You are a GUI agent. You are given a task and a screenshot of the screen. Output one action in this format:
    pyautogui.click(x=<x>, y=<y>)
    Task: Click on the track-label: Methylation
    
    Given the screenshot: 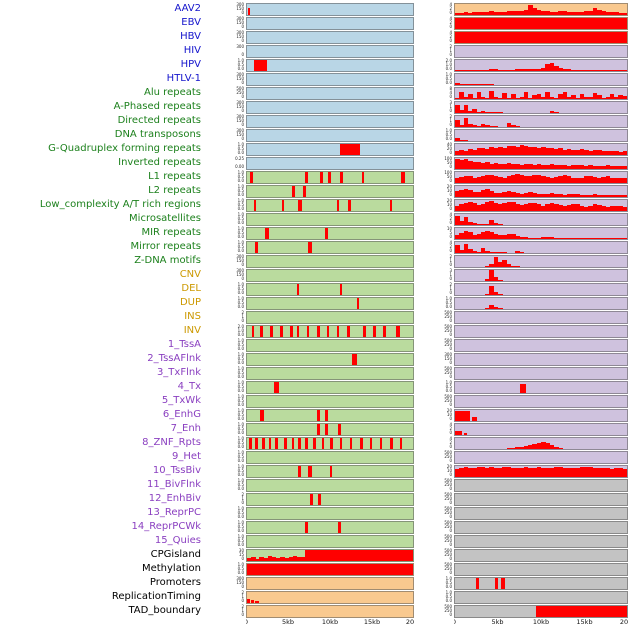 What is the action you would take?
    pyautogui.click(x=171, y=568)
    